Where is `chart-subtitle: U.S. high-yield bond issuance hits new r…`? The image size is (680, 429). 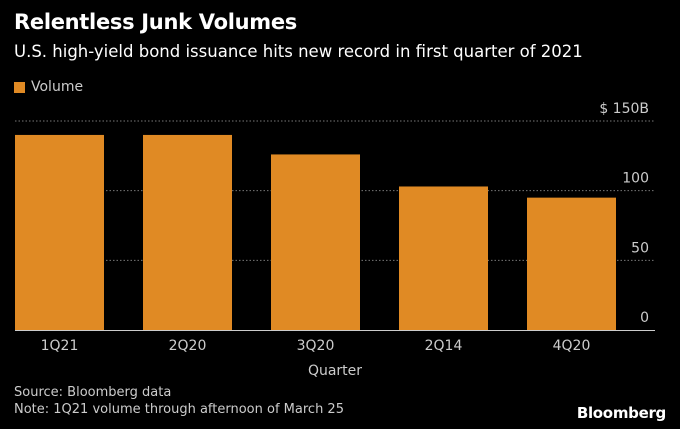 chart-subtitle: U.S. high-yield bond issuance hits new r… is located at coordinates (298, 51).